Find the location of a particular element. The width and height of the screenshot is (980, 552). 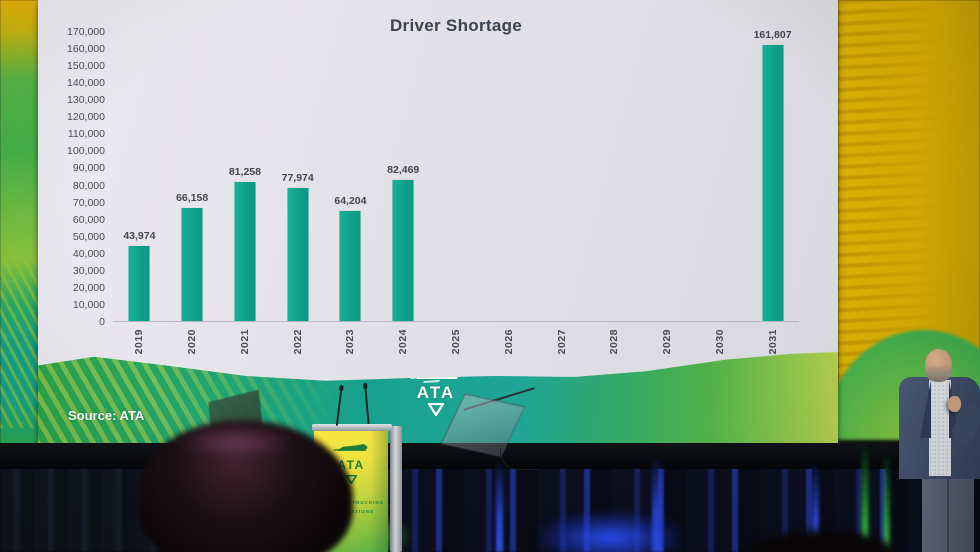

y-axis-tick-label: 80,000 is located at coordinates (88, 185).